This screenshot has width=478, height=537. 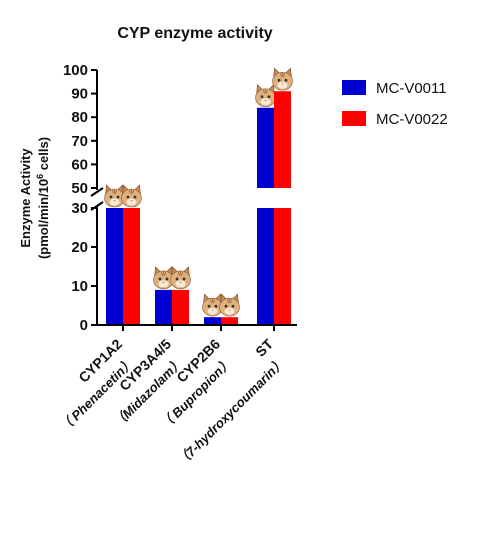 What do you see at coordinates (79, 164) in the screenshot?
I see `y-tick-label-60: 60` at bounding box center [79, 164].